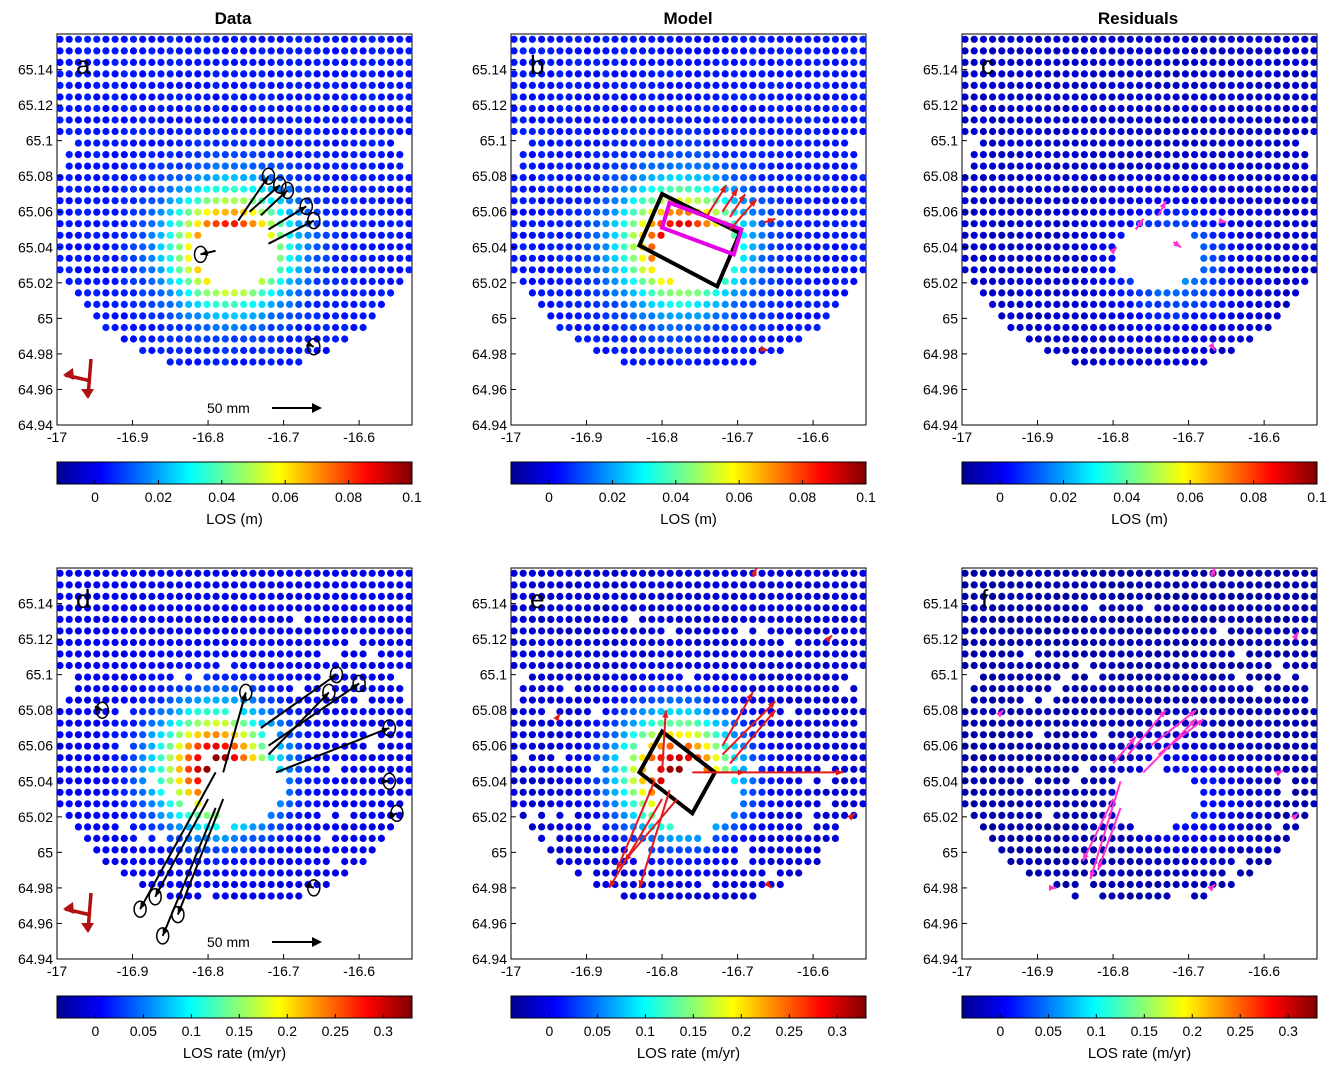 The height and width of the screenshot is (1071, 1331). Describe the element at coordinates (265, 180) in the screenshot. I see `arrow-head` at that location.